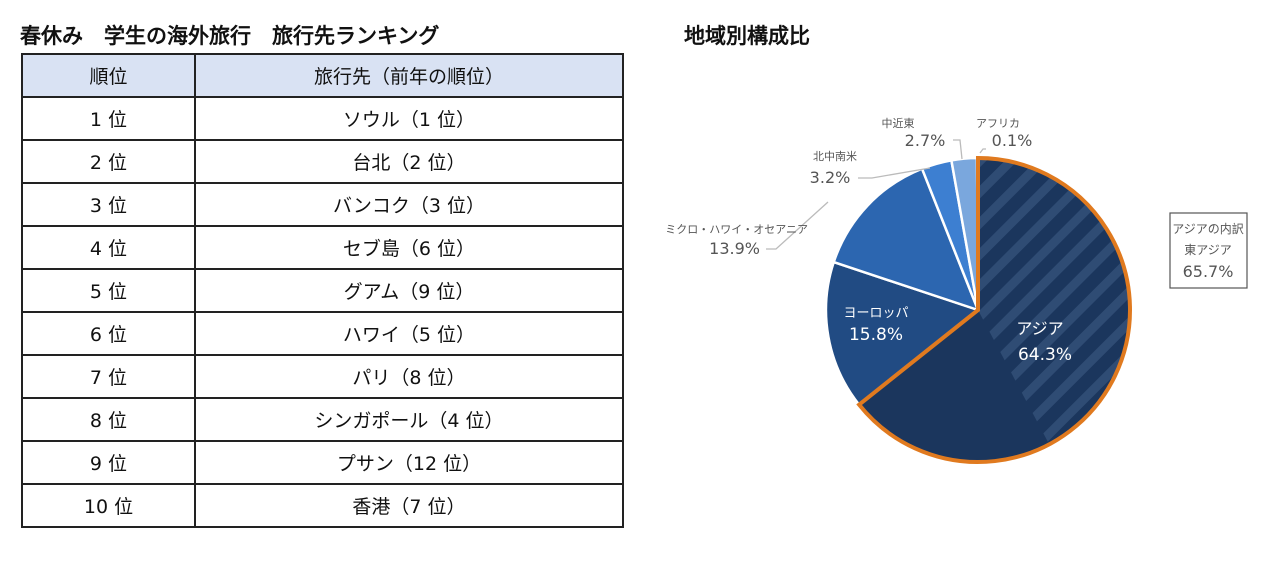  I want to click on chart-title: 地域別構成比, so click(747, 36).